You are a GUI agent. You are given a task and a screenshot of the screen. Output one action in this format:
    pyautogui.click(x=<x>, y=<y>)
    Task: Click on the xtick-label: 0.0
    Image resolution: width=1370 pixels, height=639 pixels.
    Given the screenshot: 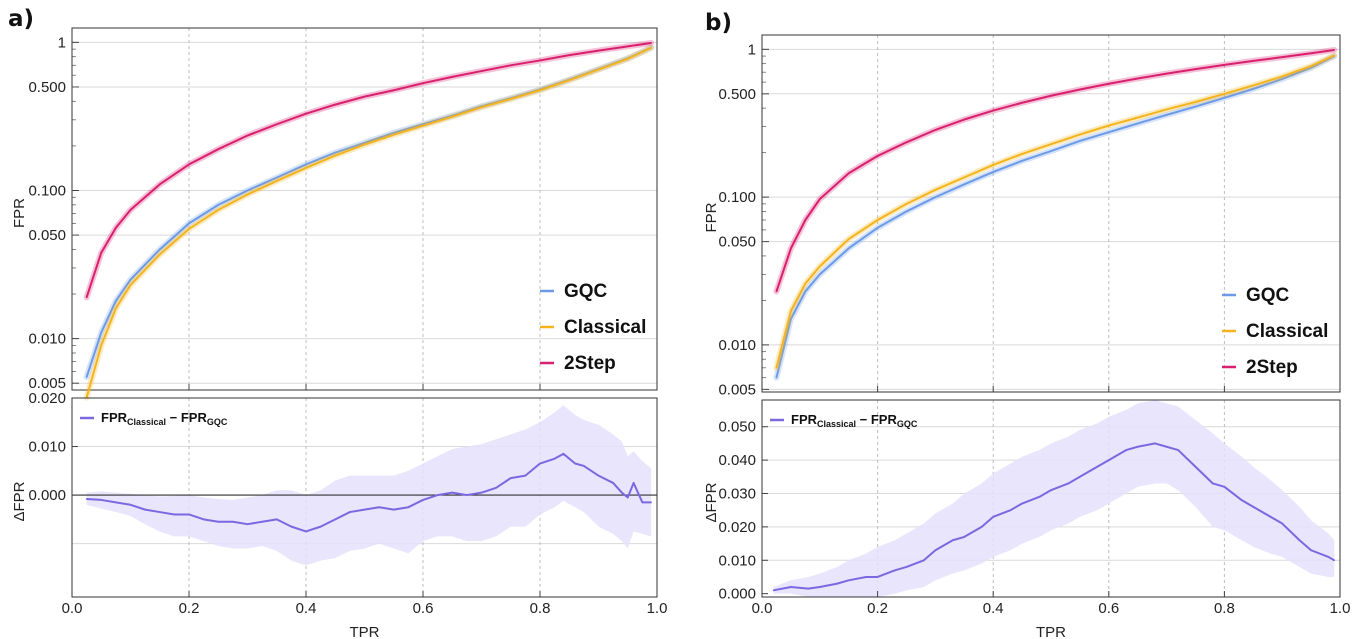 What is the action you would take?
    pyautogui.click(x=762, y=608)
    